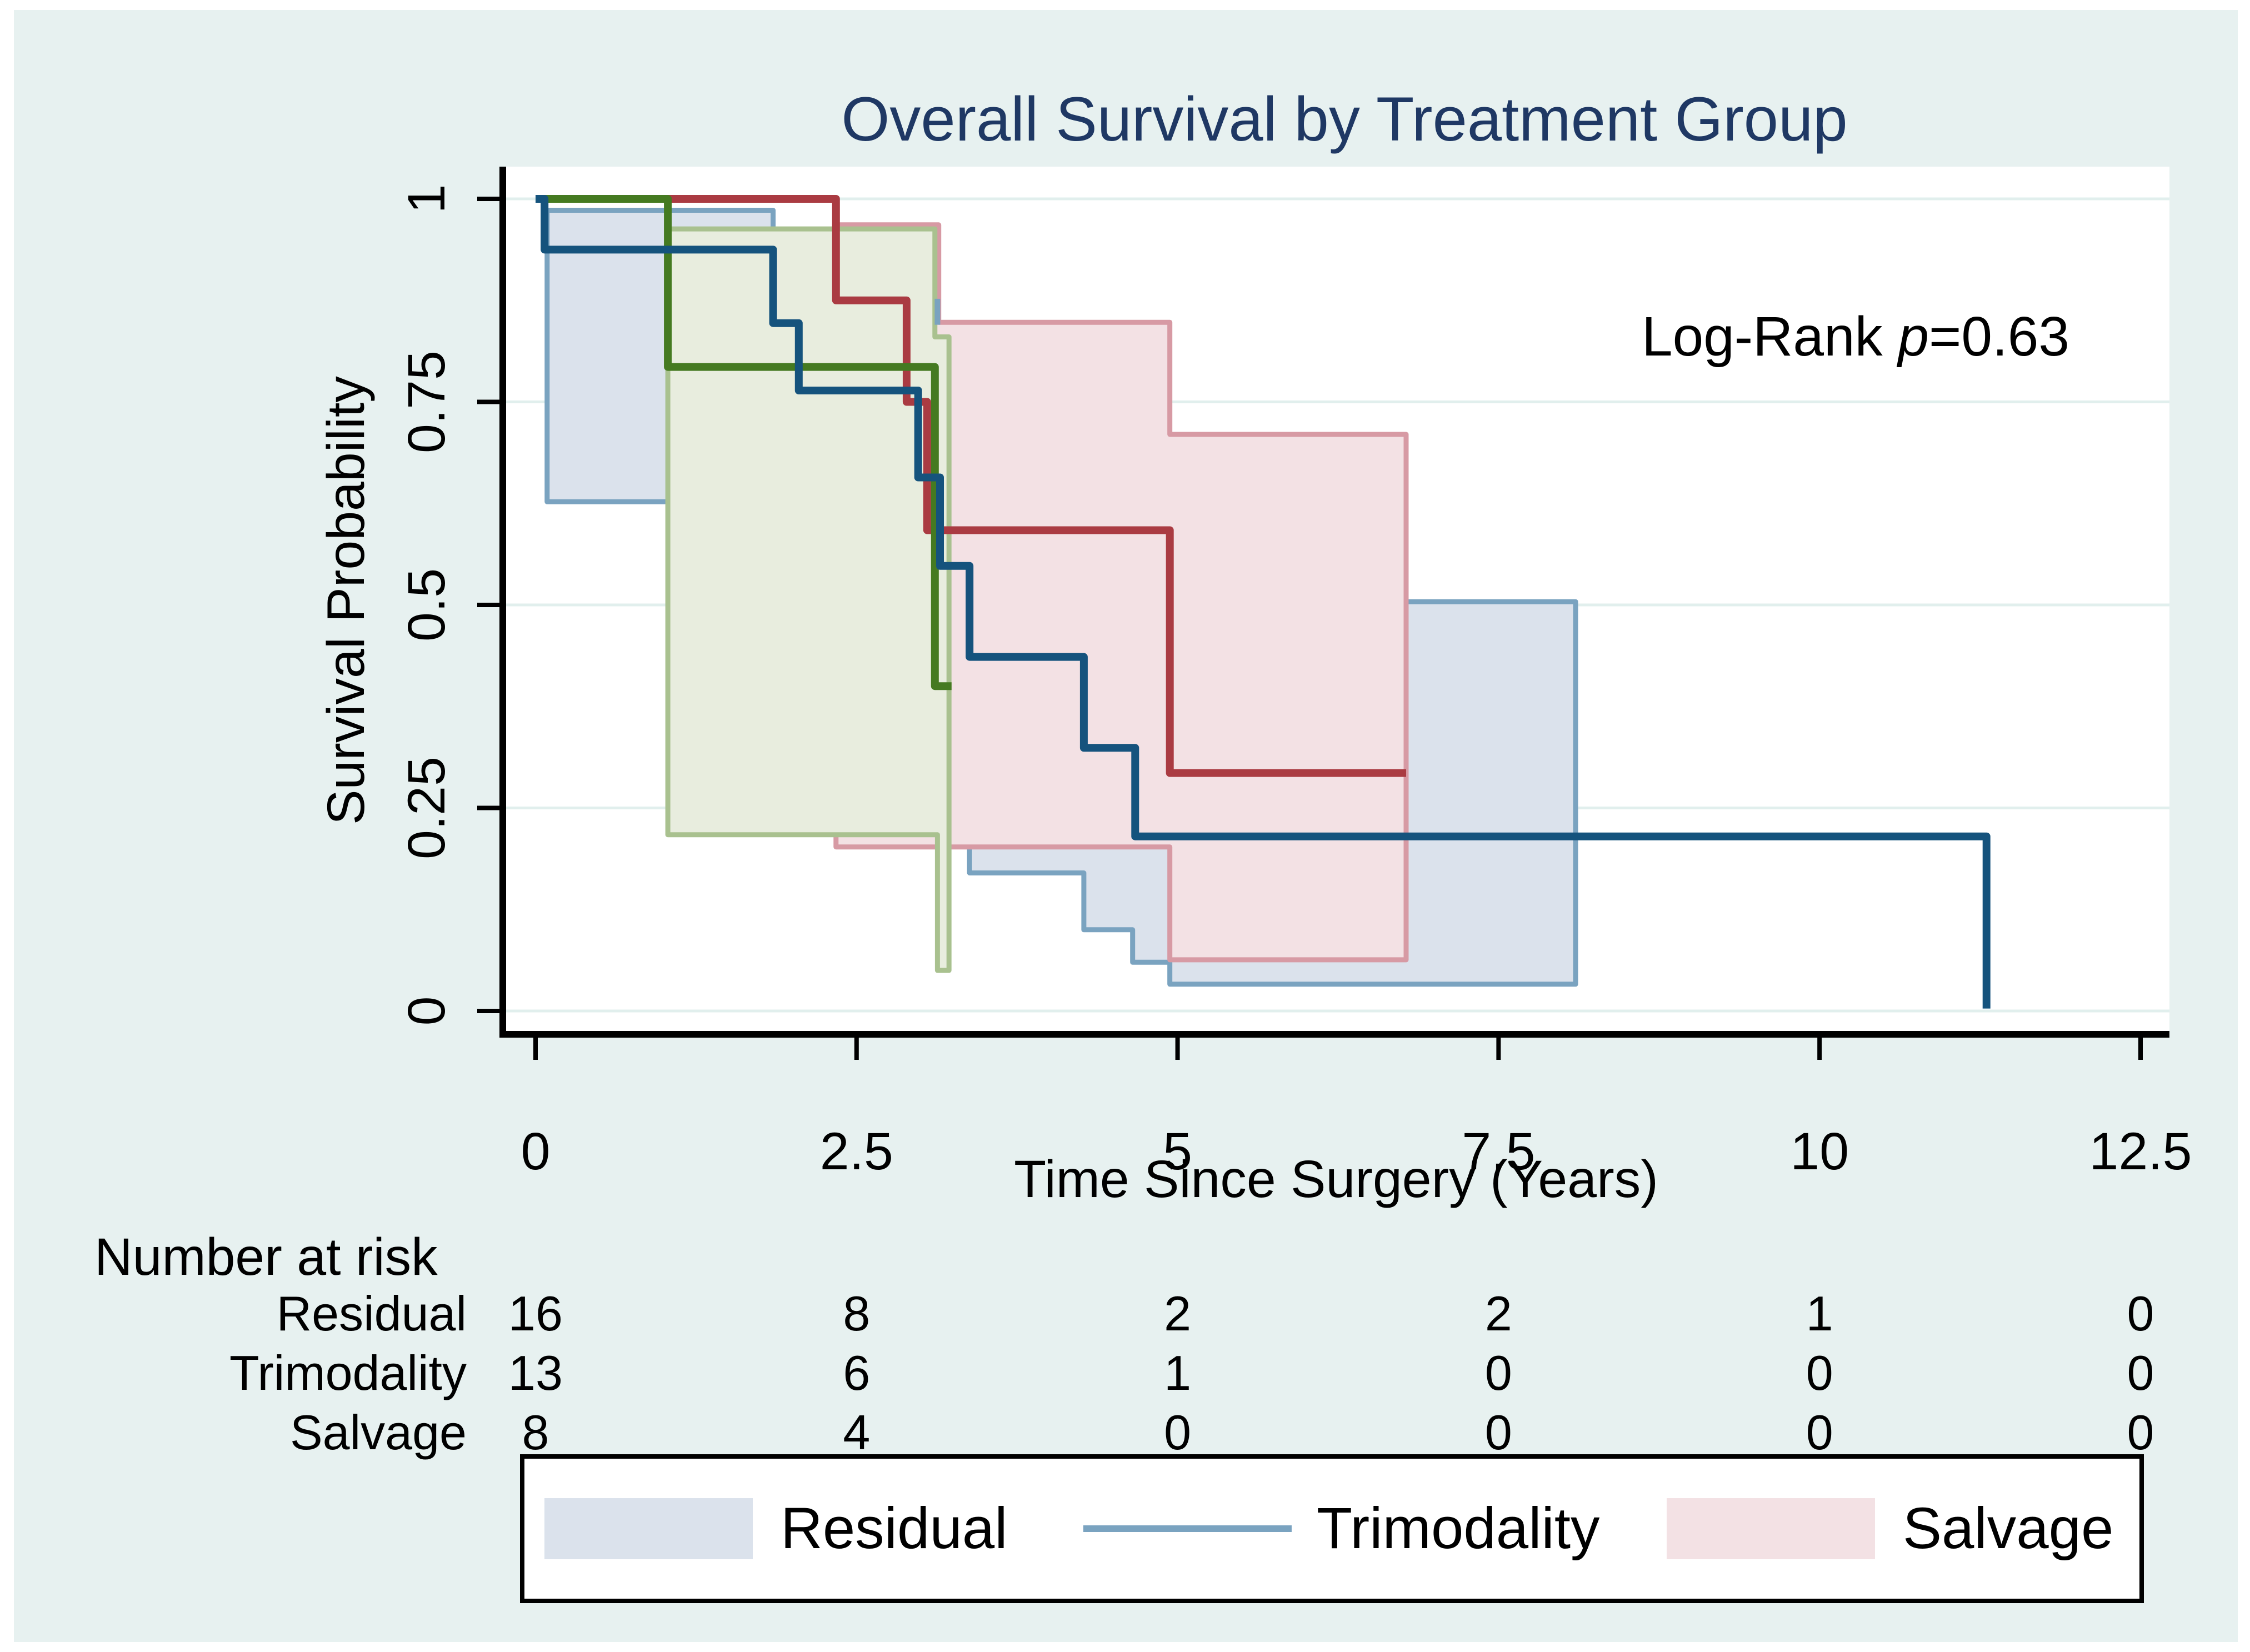  What do you see at coordinates (427, 605) in the screenshot?
I see `y-tick-label: 0.5` at bounding box center [427, 605].